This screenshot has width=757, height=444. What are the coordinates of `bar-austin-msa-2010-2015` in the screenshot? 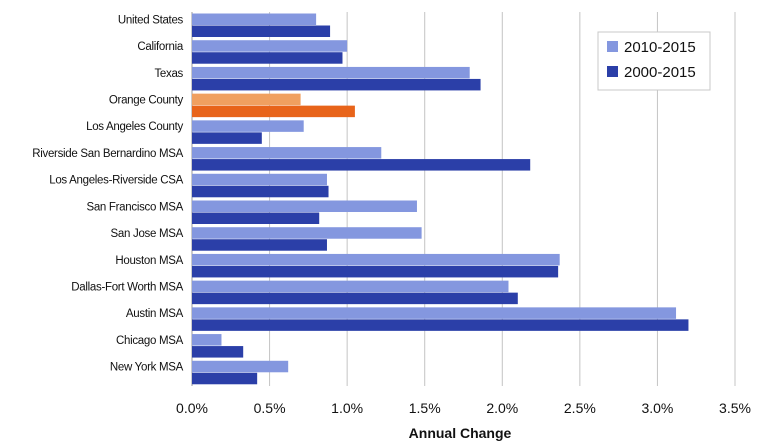 It's located at (434, 313).